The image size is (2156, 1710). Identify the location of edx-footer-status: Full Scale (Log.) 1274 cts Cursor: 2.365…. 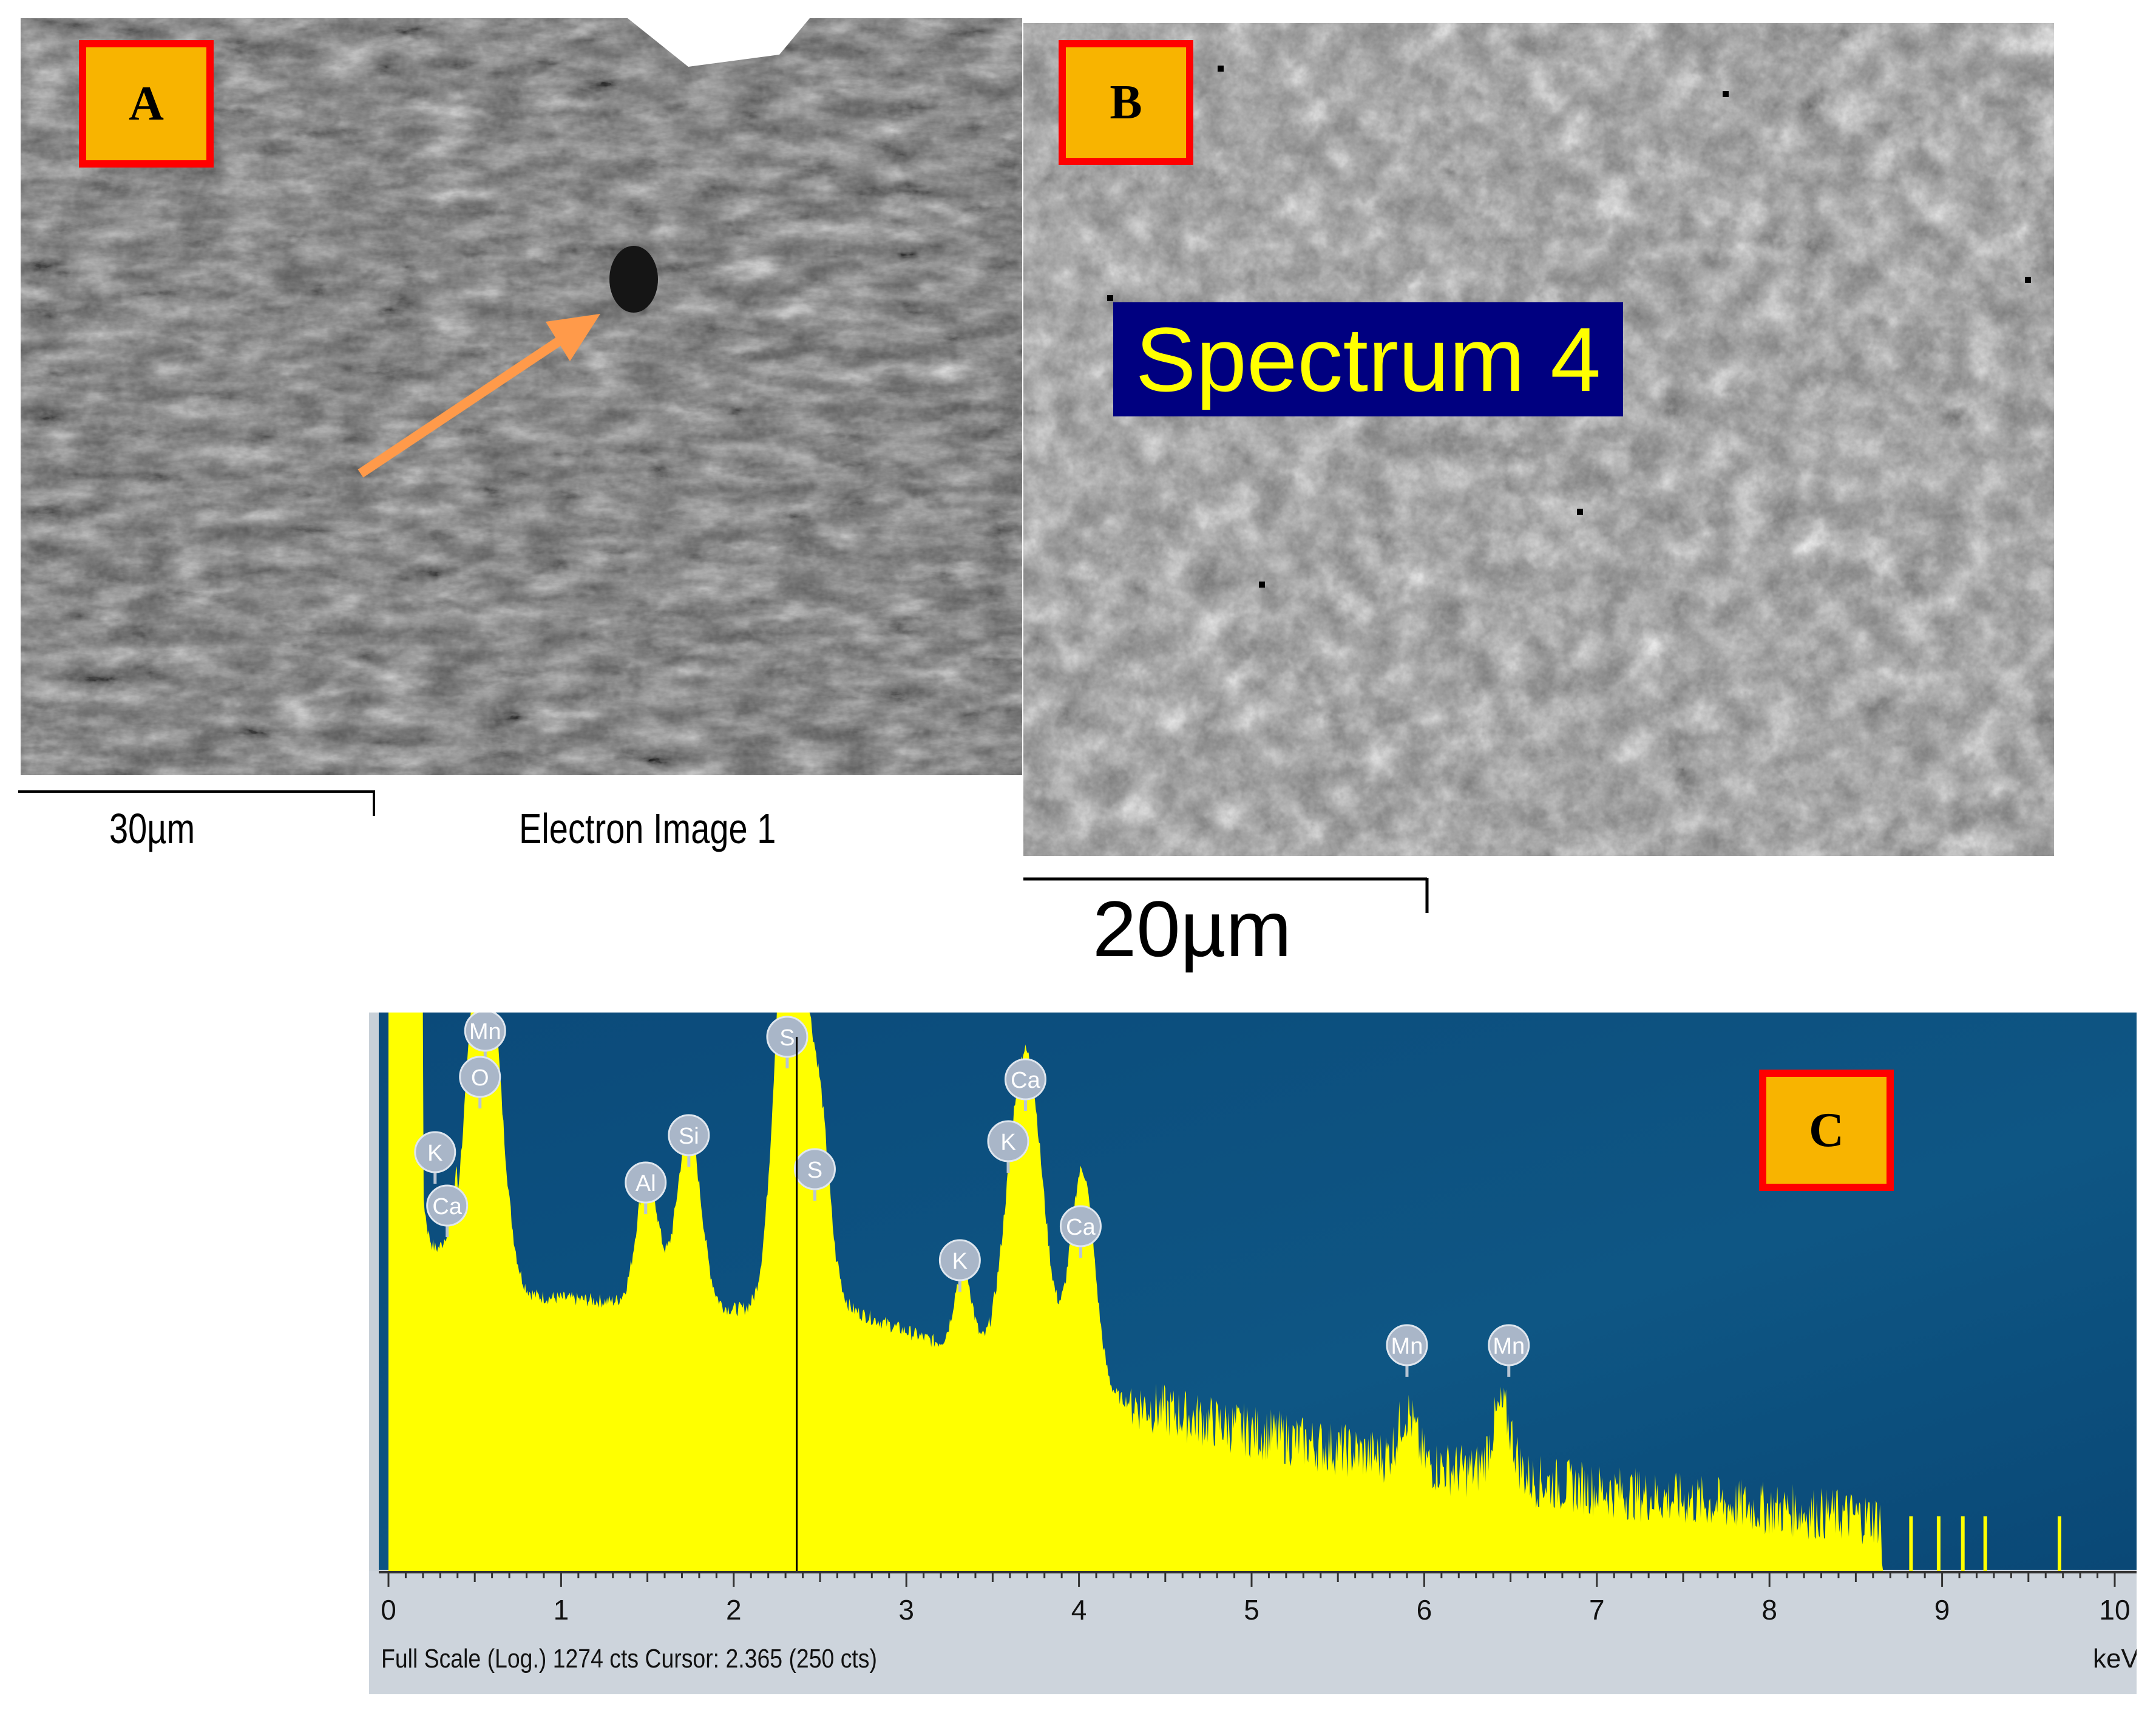
(629, 1659).